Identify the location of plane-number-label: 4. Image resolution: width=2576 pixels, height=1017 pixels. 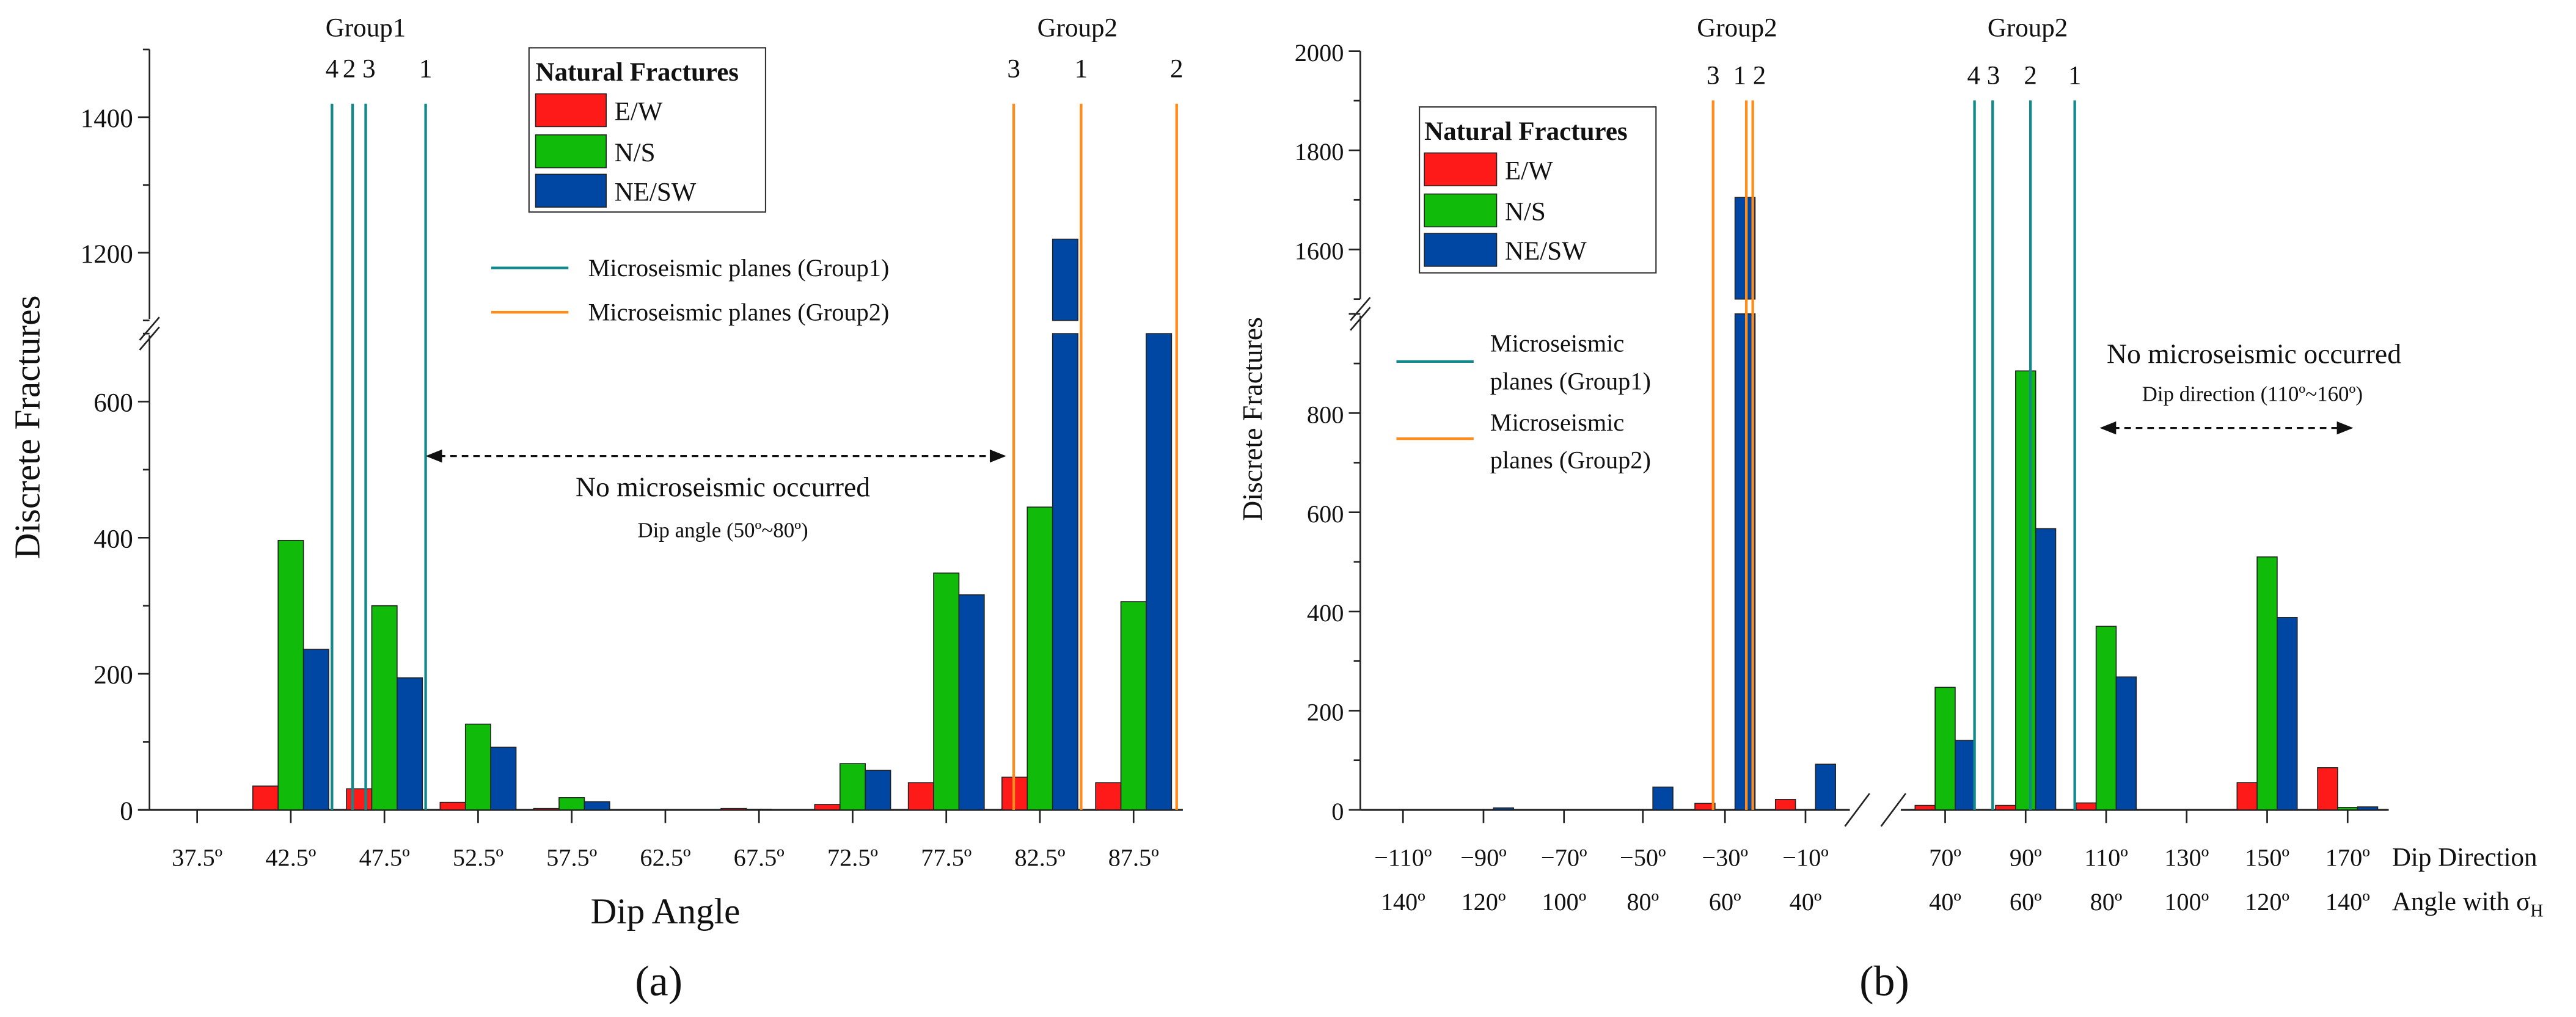
(332, 69).